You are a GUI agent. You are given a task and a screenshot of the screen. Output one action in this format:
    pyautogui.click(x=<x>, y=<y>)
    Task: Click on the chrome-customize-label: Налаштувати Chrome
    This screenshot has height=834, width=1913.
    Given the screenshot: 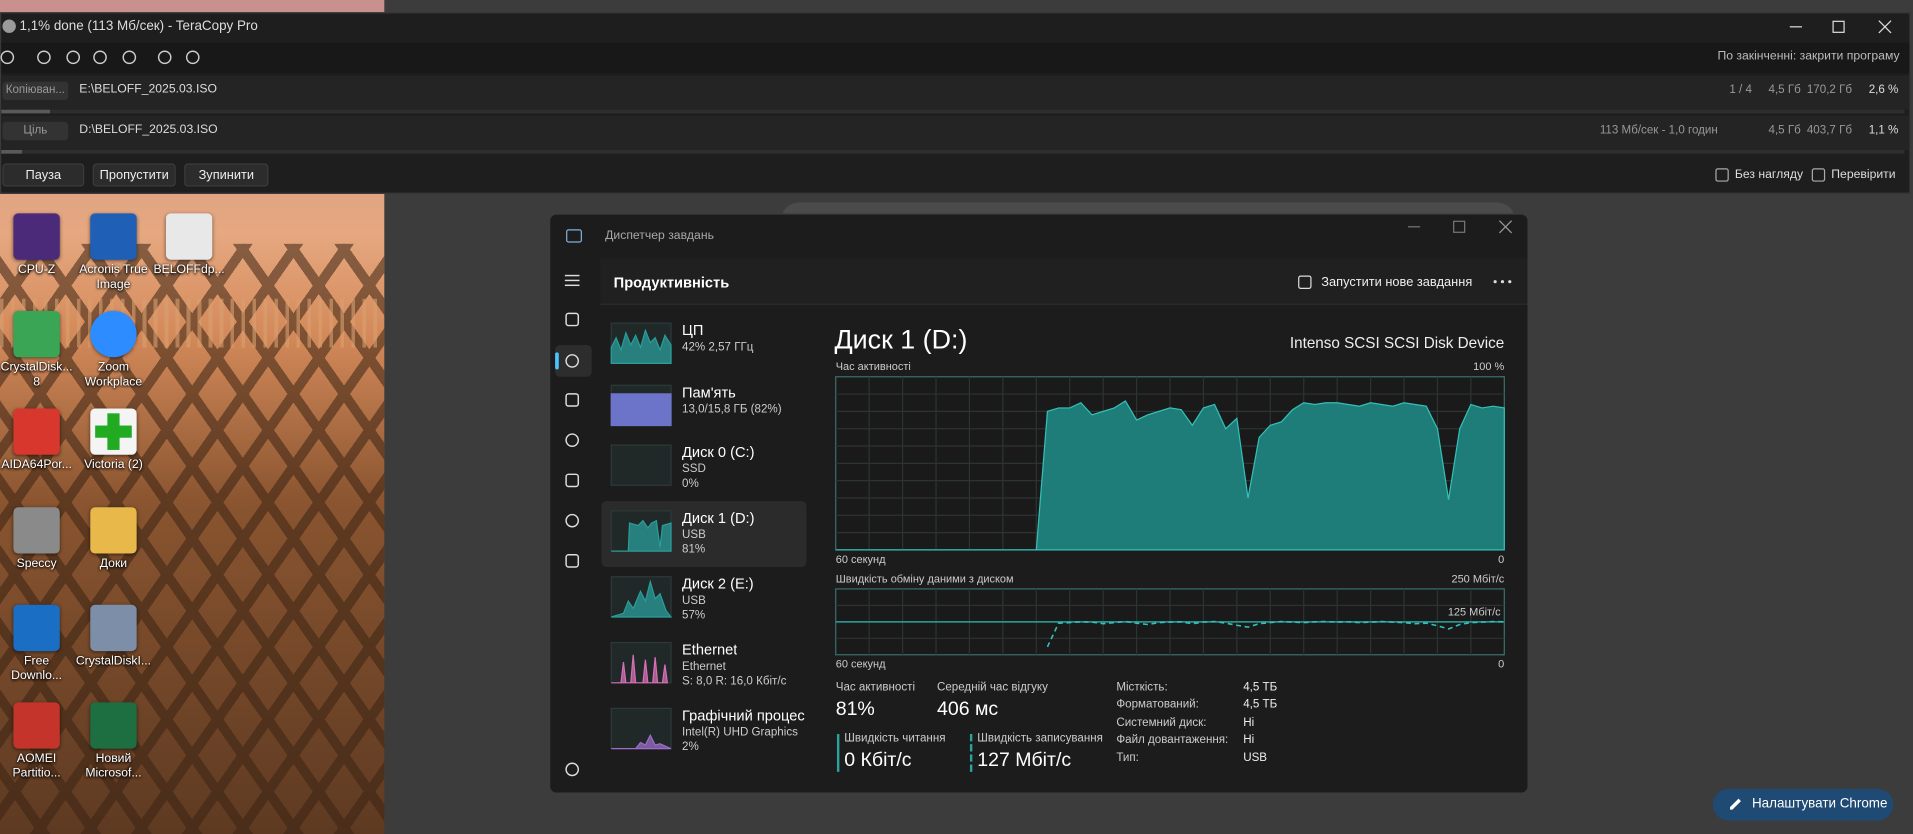 What is the action you would take?
    pyautogui.click(x=1819, y=804)
    